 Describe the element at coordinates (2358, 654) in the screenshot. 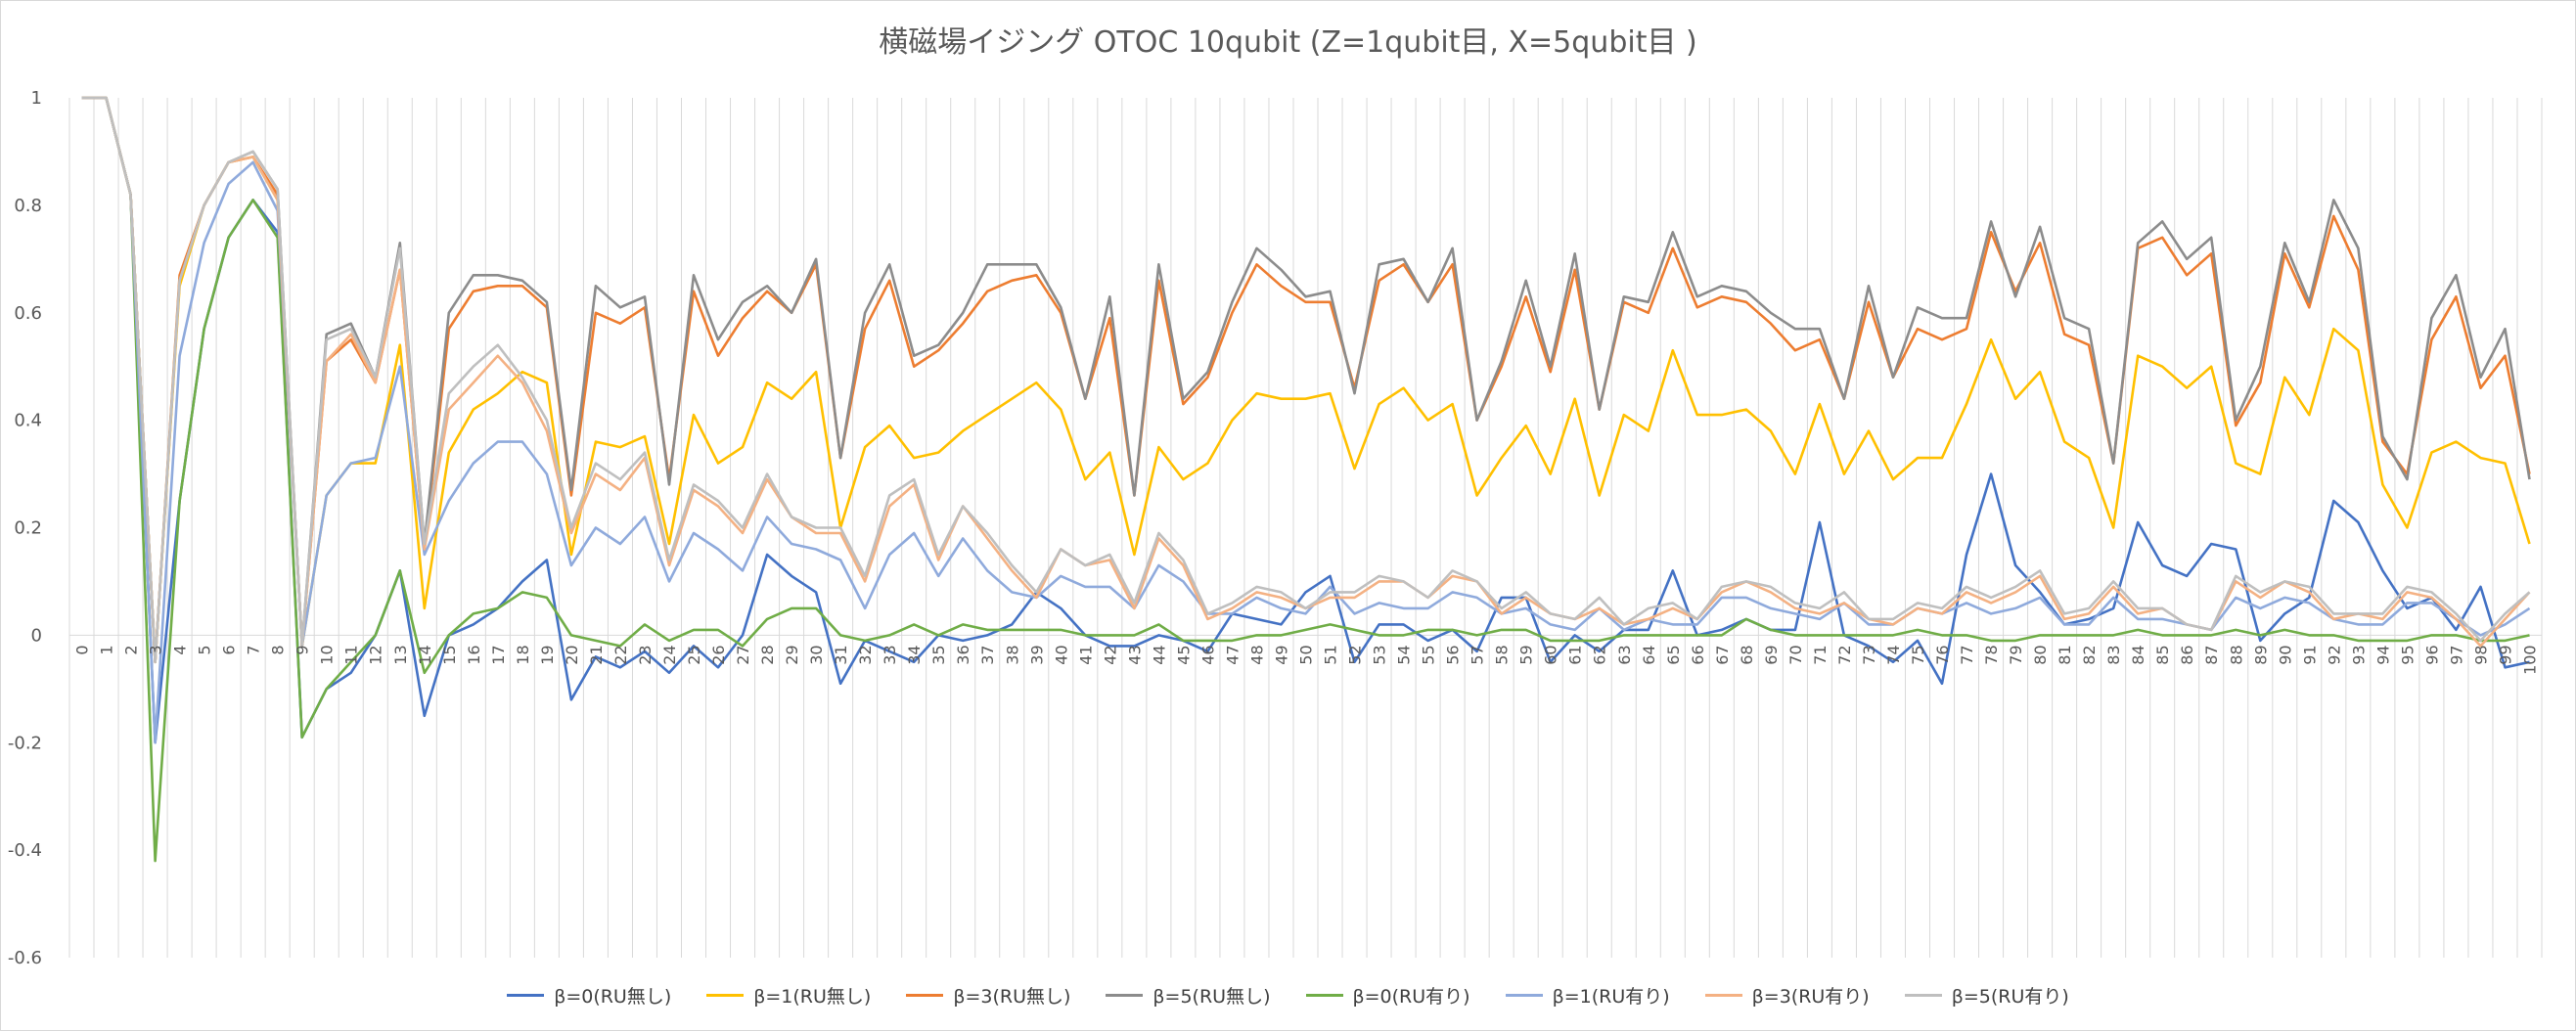

I see `x-tick-label: 93` at that location.